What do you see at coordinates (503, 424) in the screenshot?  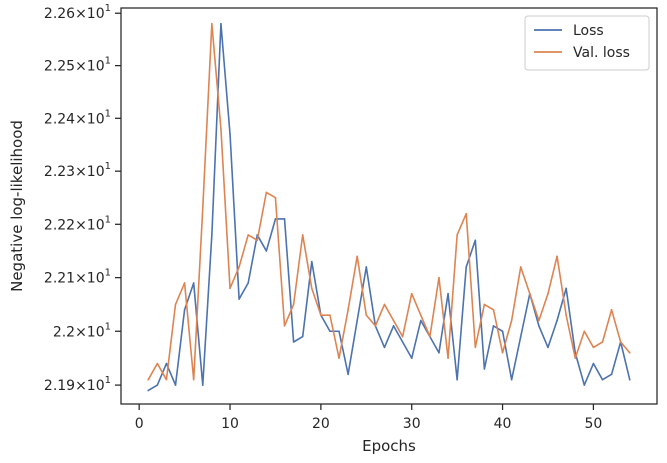 I see `x-tick-label: 40` at bounding box center [503, 424].